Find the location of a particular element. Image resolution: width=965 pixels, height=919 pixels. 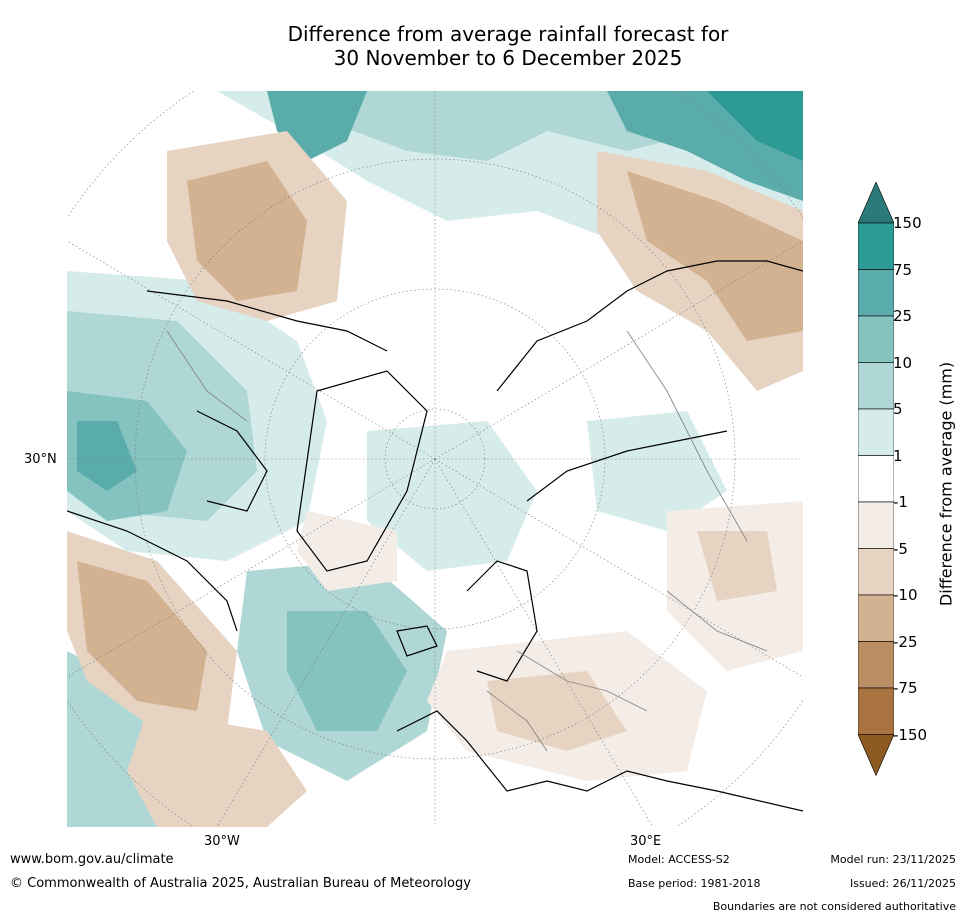

colorbar-tick-label: 10 is located at coordinates (903, 362).